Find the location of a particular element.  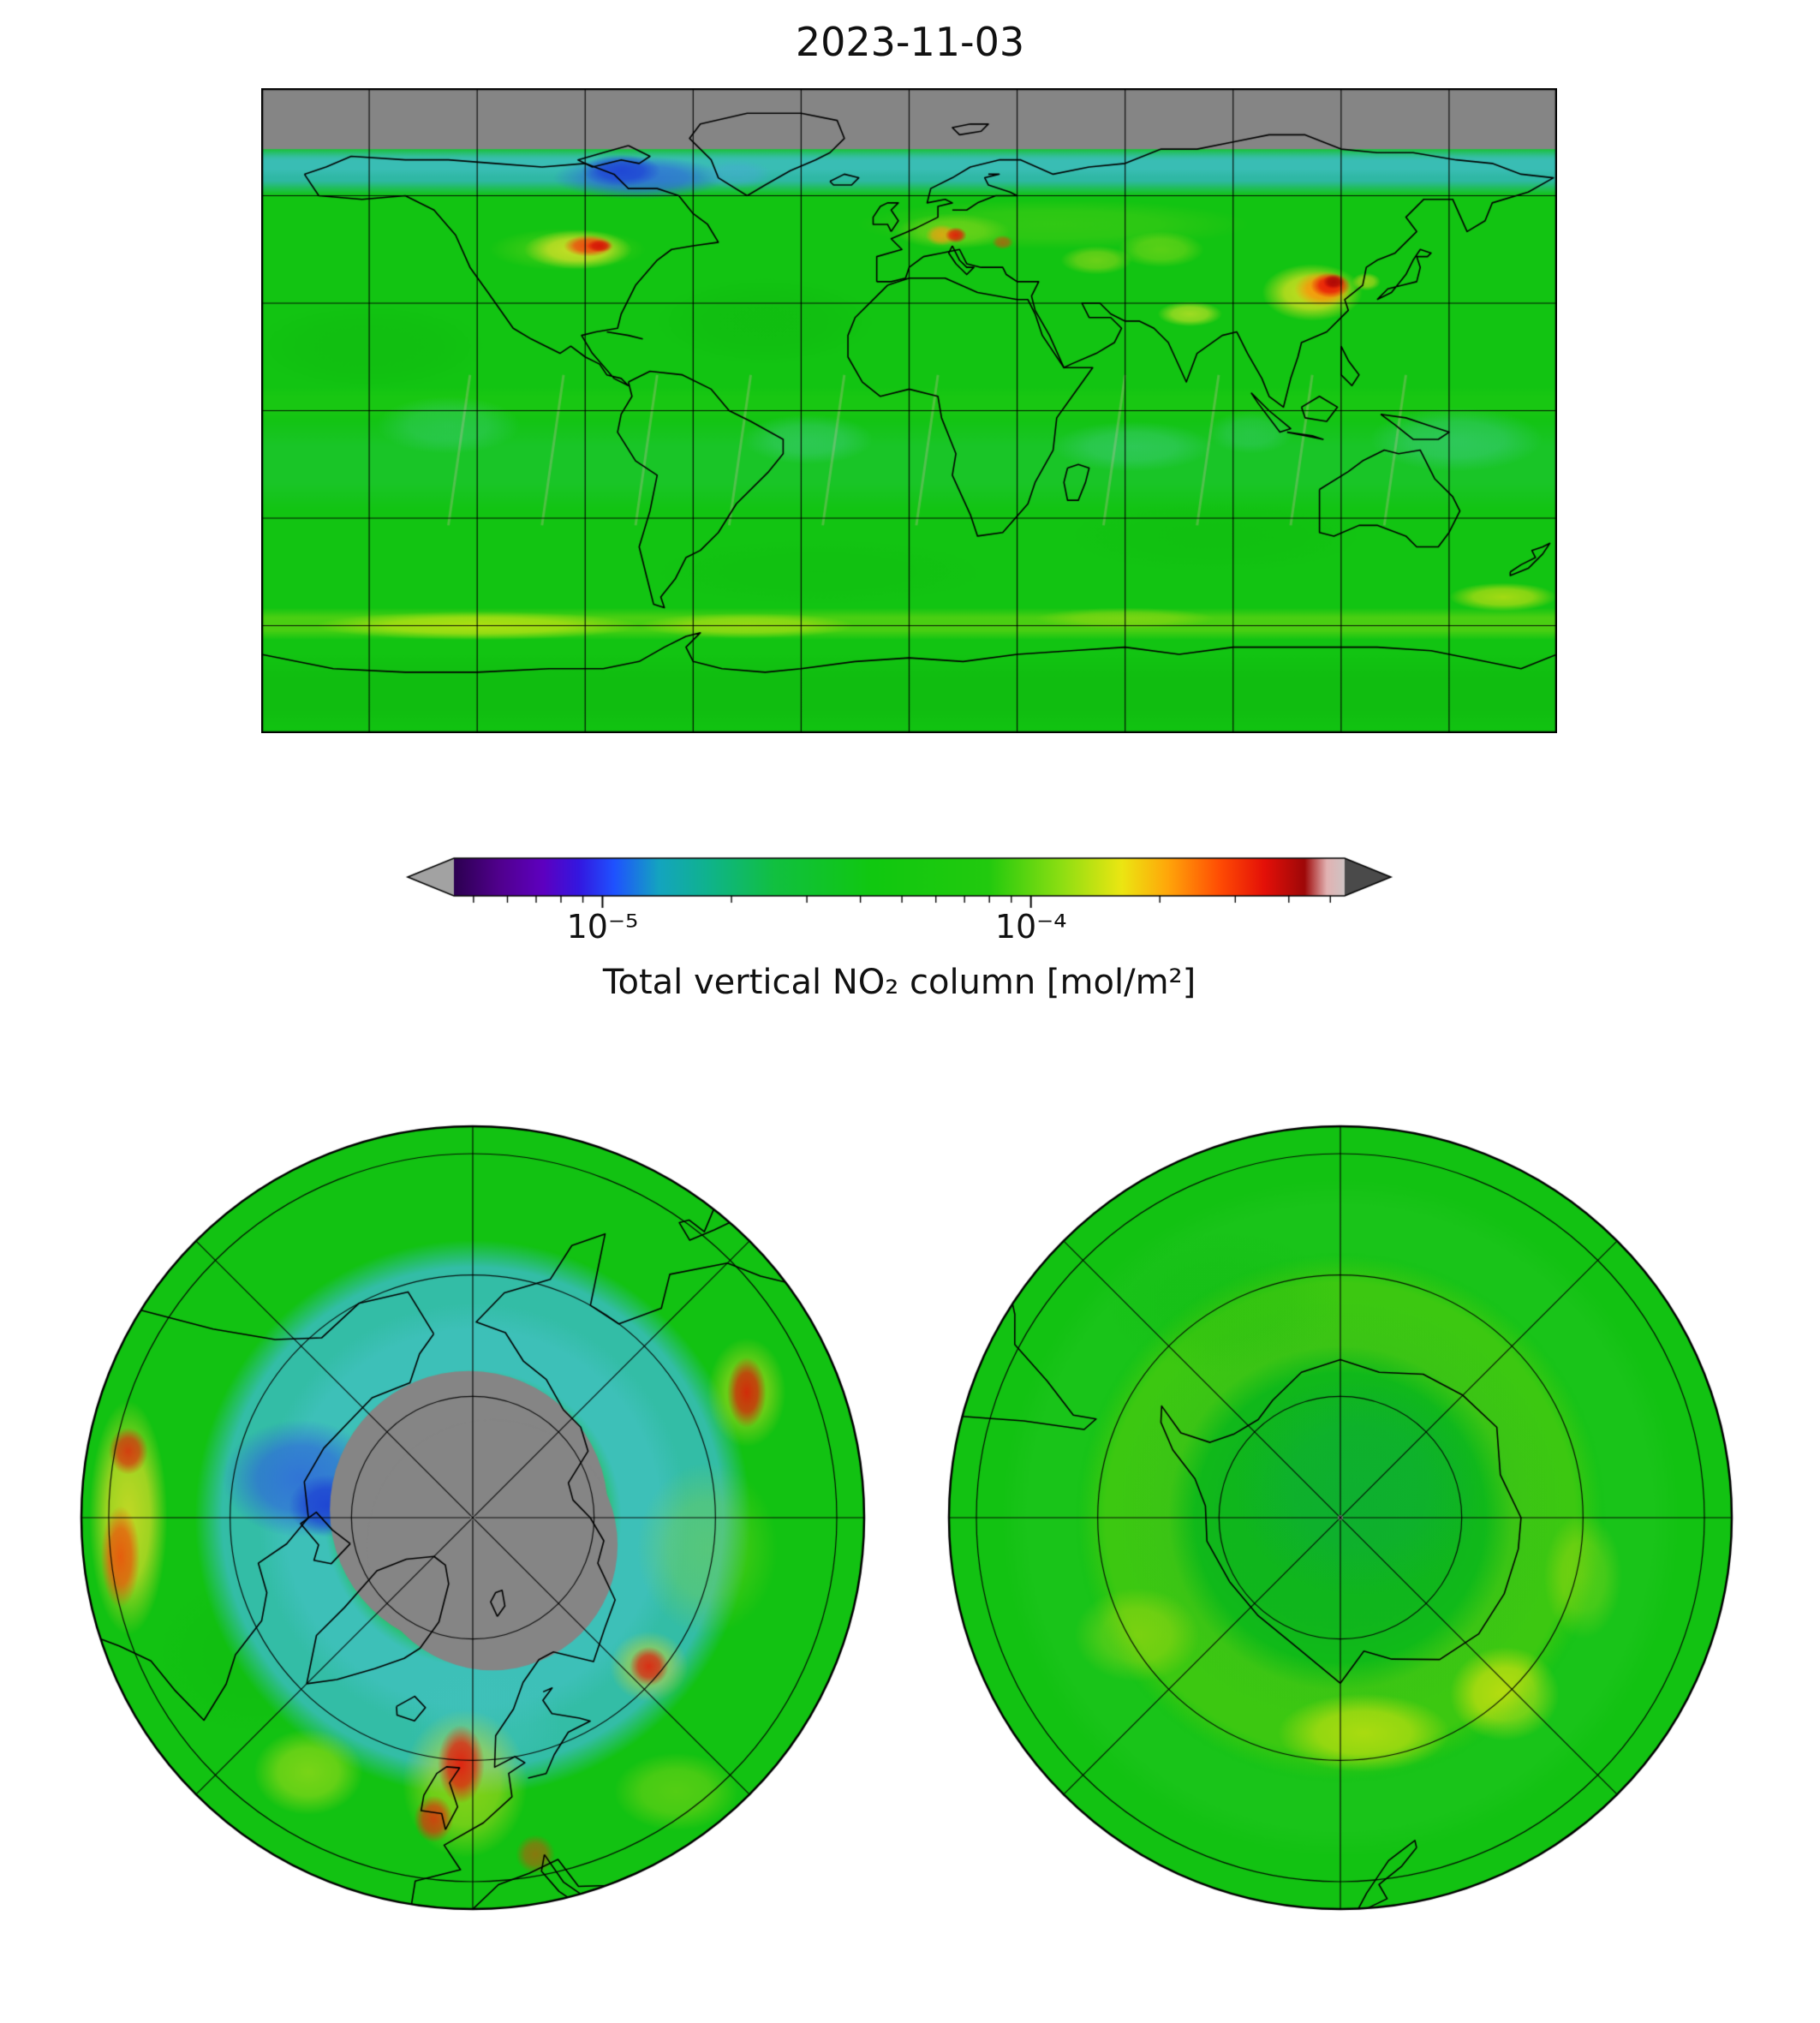

figure-title: 2023-11-03 is located at coordinates (910, 42).